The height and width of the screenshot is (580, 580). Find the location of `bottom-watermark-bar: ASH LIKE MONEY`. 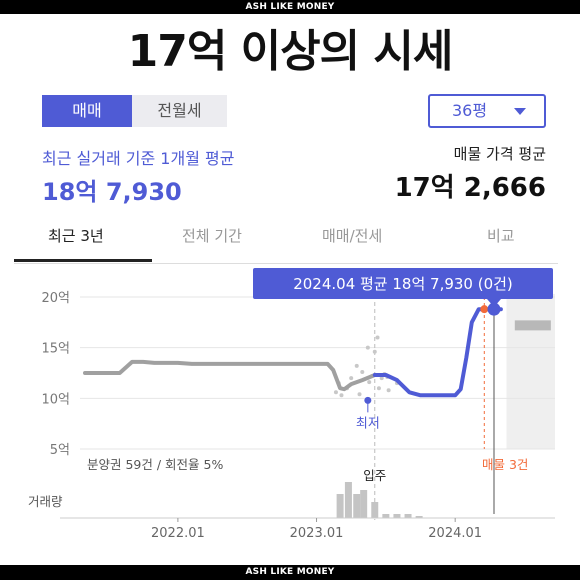

bottom-watermark-bar: ASH LIKE MONEY is located at coordinates (290, 572).